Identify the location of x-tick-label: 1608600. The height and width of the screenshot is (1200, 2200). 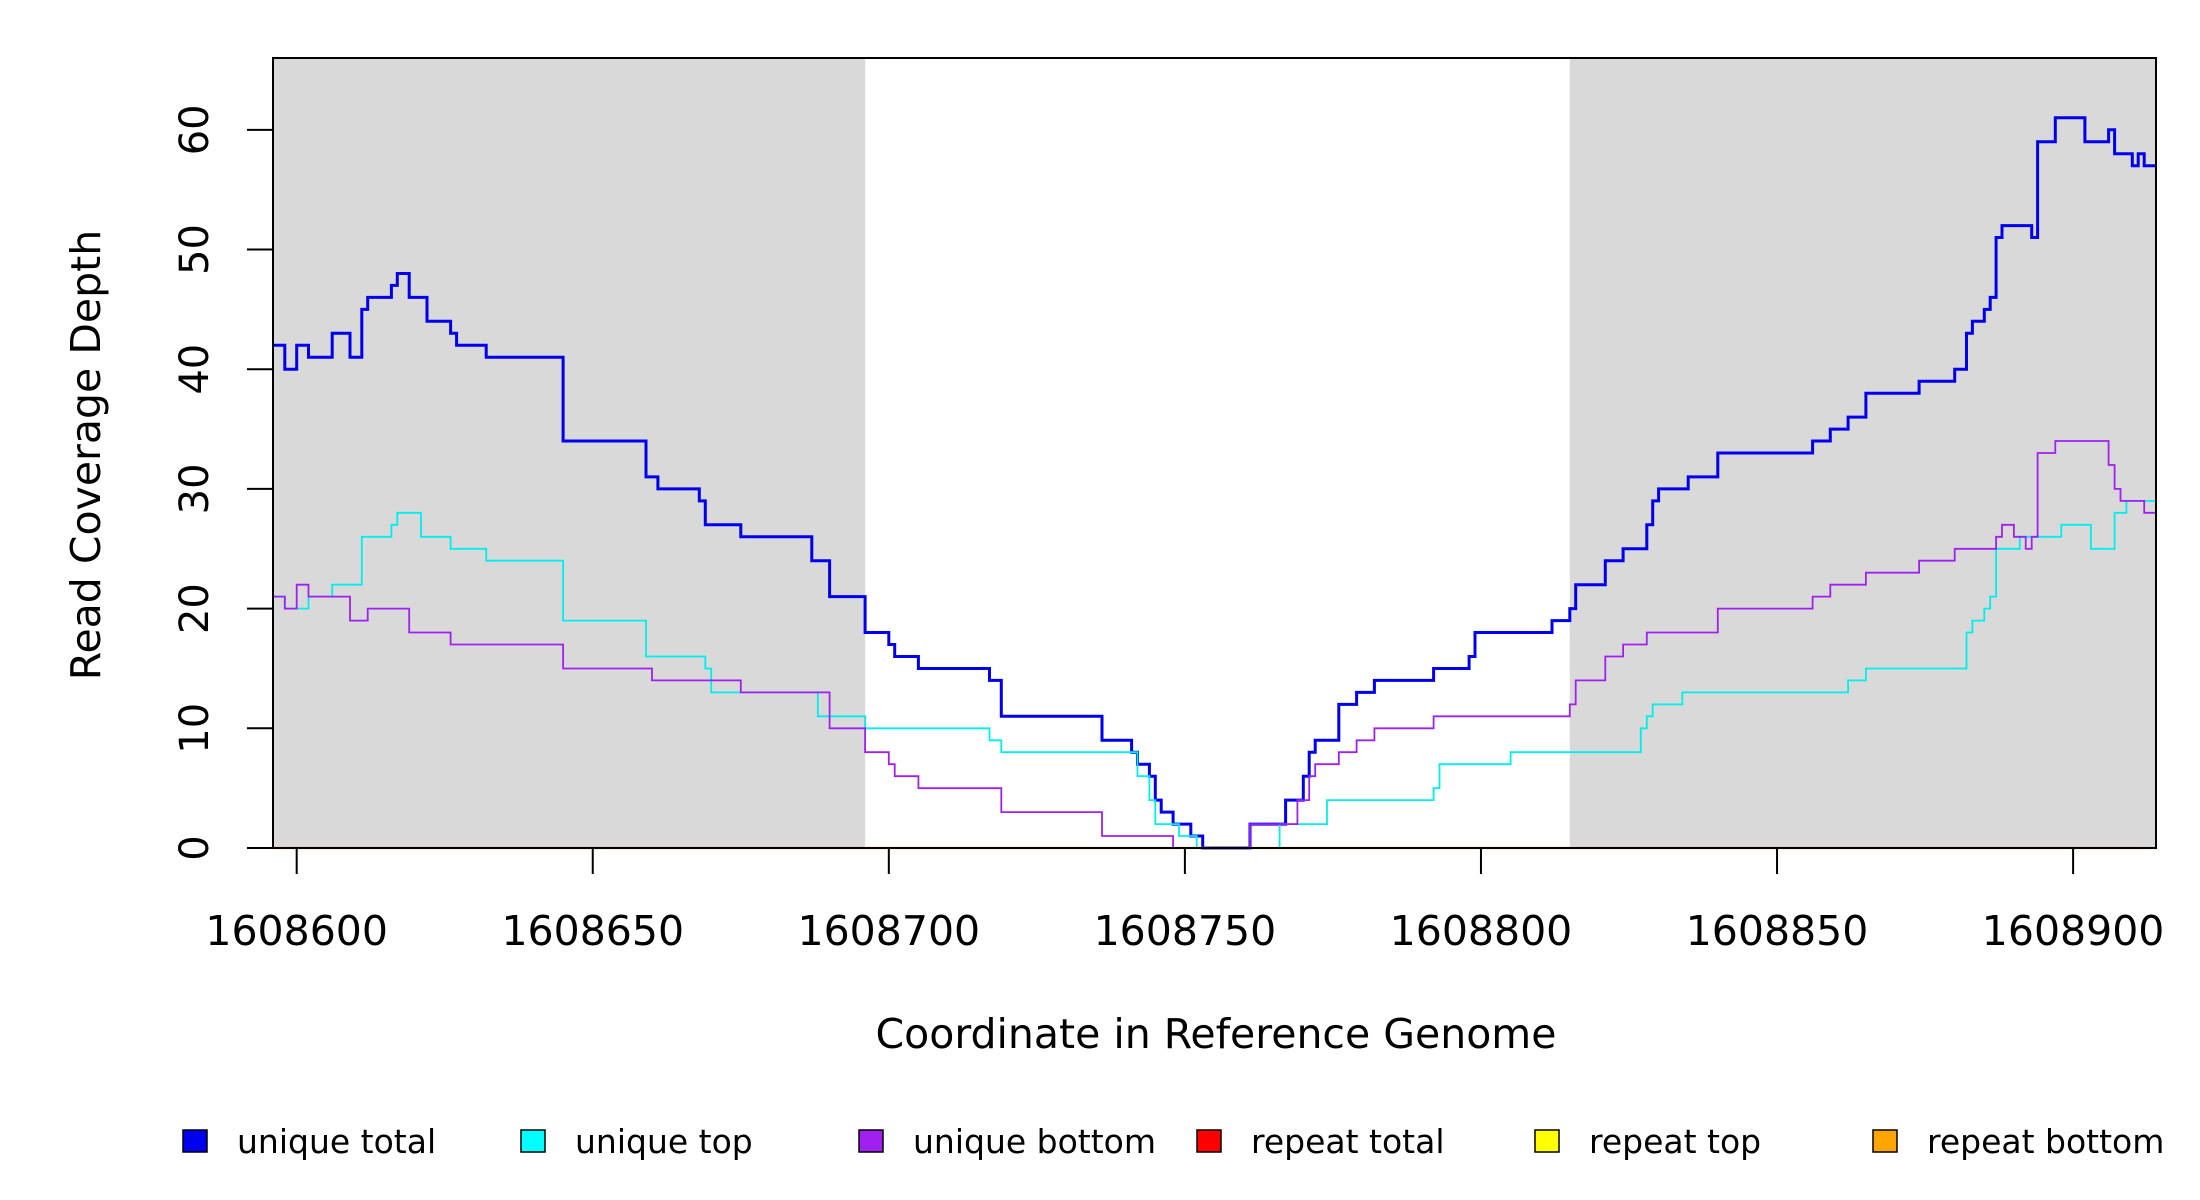
(296, 931).